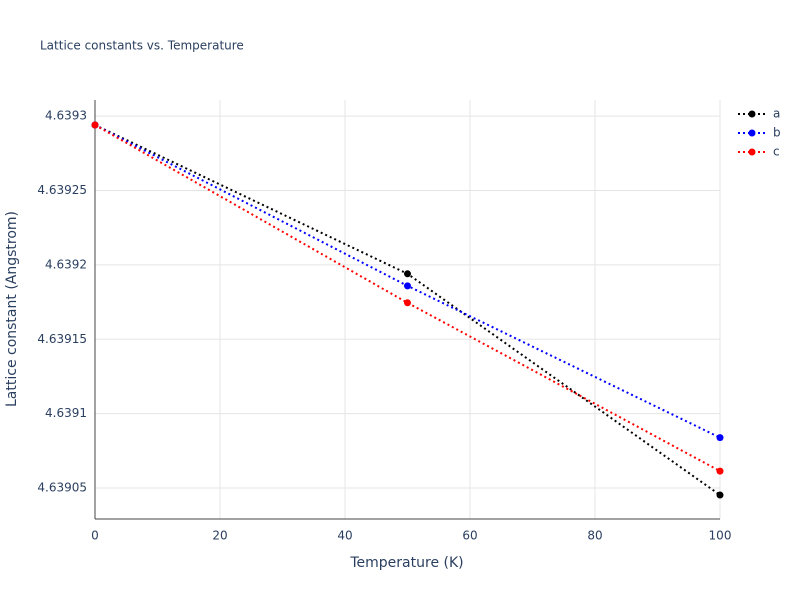 This screenshot has height=600, width=800. Describe the element at coordinates (142, 46) in the screenshot. I see `chart-title: Lattice constants vs. Temperature` at that location.